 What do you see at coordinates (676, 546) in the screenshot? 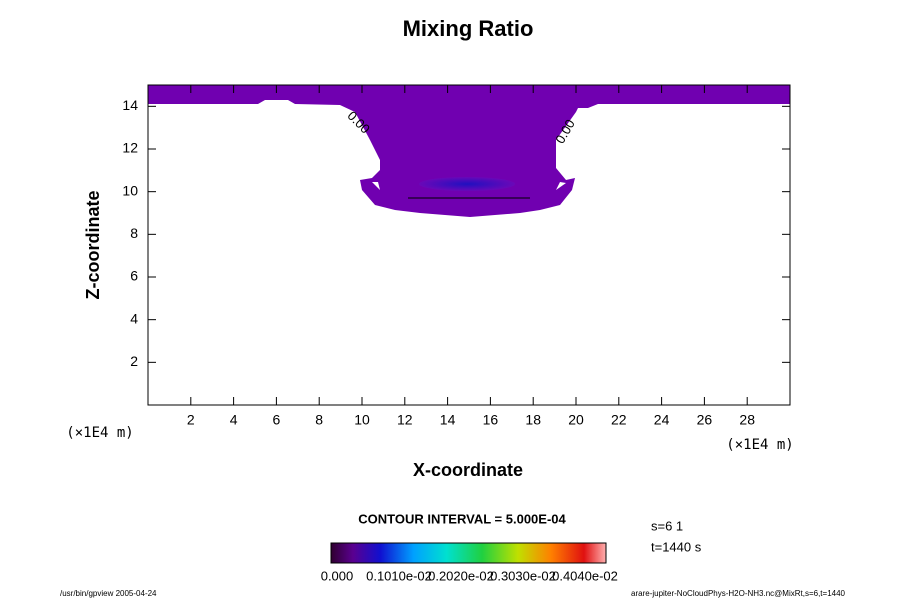
I see `info-time: t=1440 s` at bounding box center [676, 546].